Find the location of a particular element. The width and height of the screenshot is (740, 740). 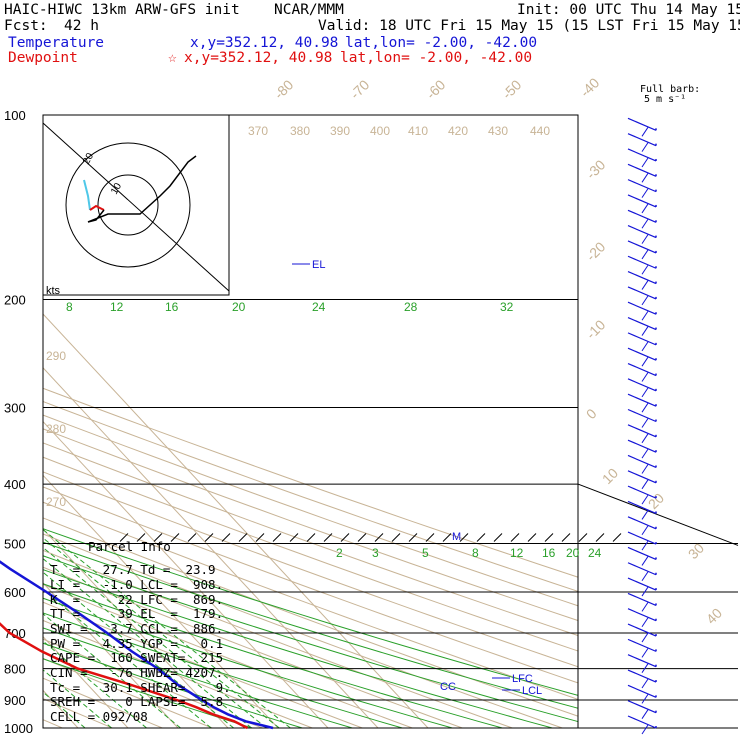

theta-tick-label: 390 is located at coordinates (340, 131).